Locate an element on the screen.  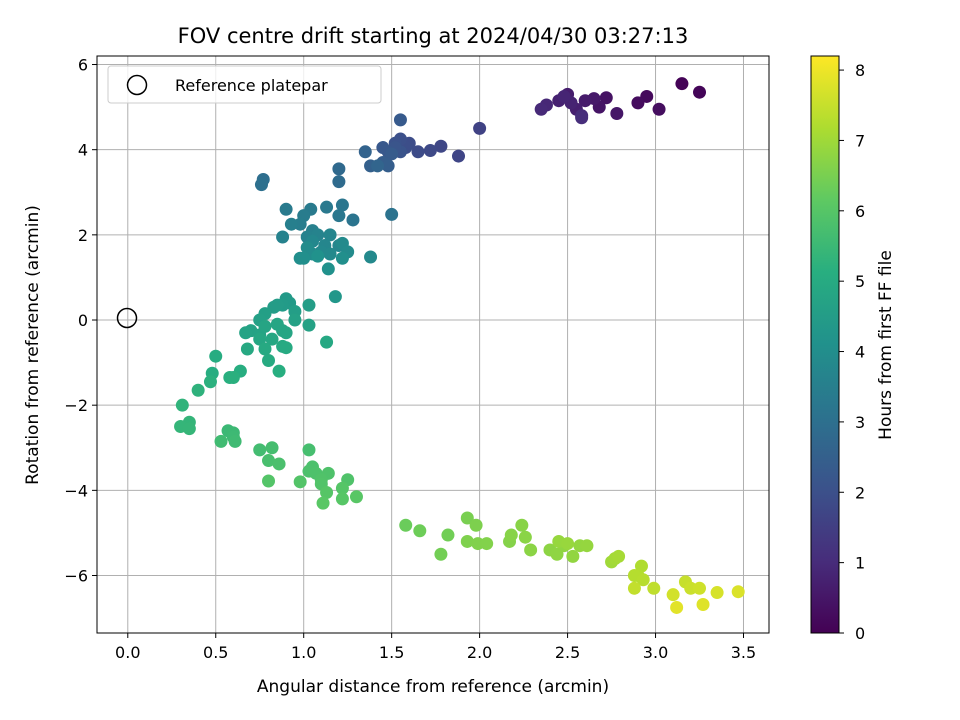
x-tick-label: 2.0 is located at coordinates (479, 652).